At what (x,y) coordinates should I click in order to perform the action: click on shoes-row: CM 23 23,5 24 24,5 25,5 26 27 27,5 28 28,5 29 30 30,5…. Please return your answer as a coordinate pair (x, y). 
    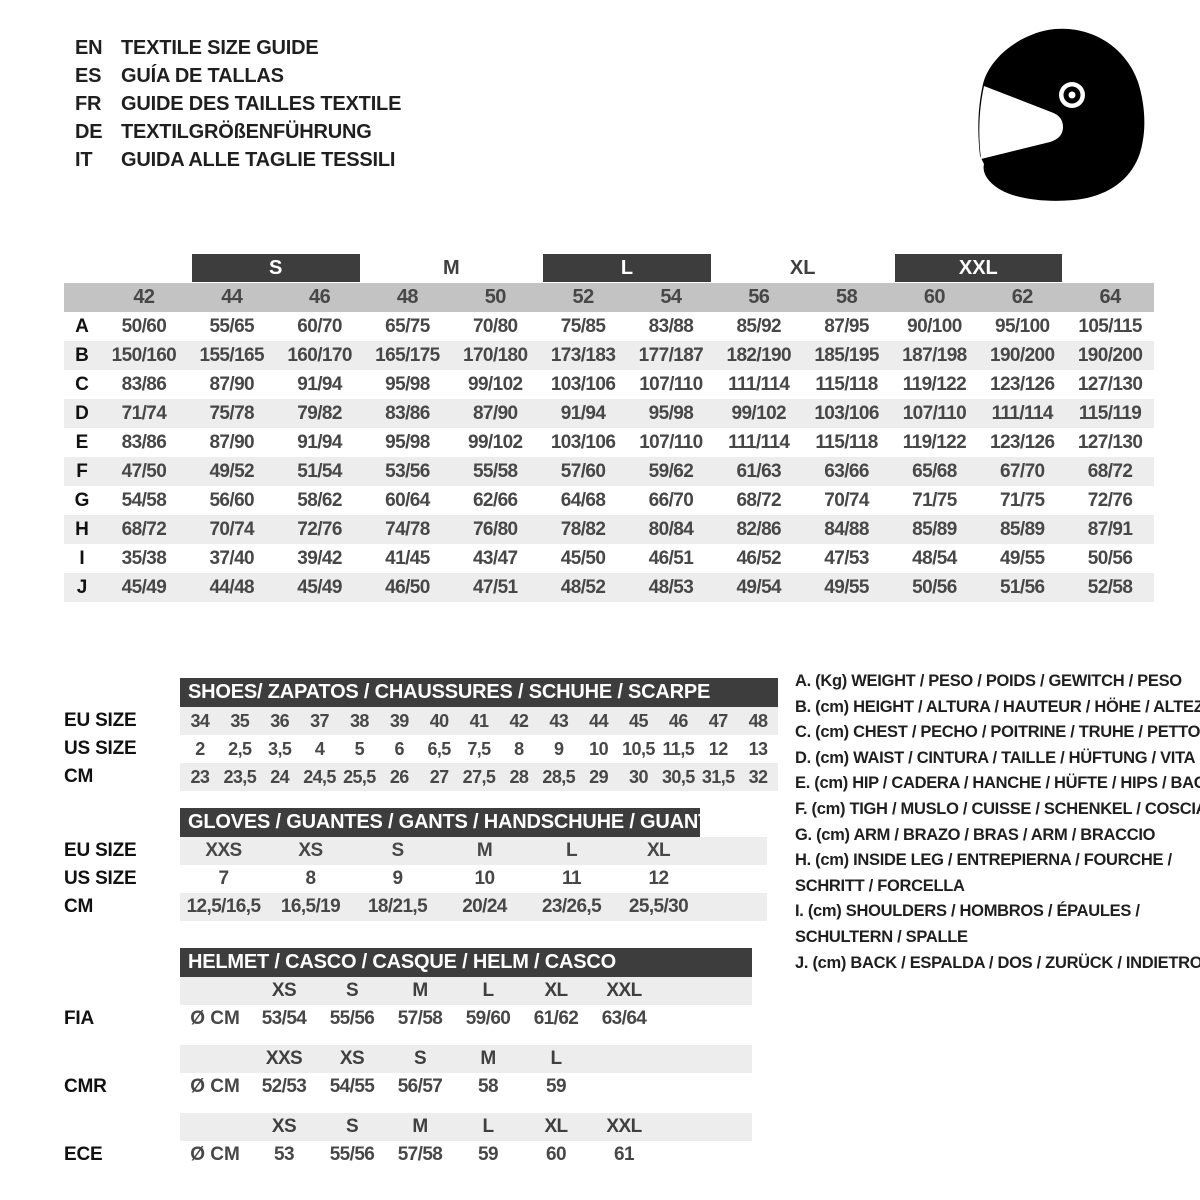
    Looking at the image, I should click on (421, 777).